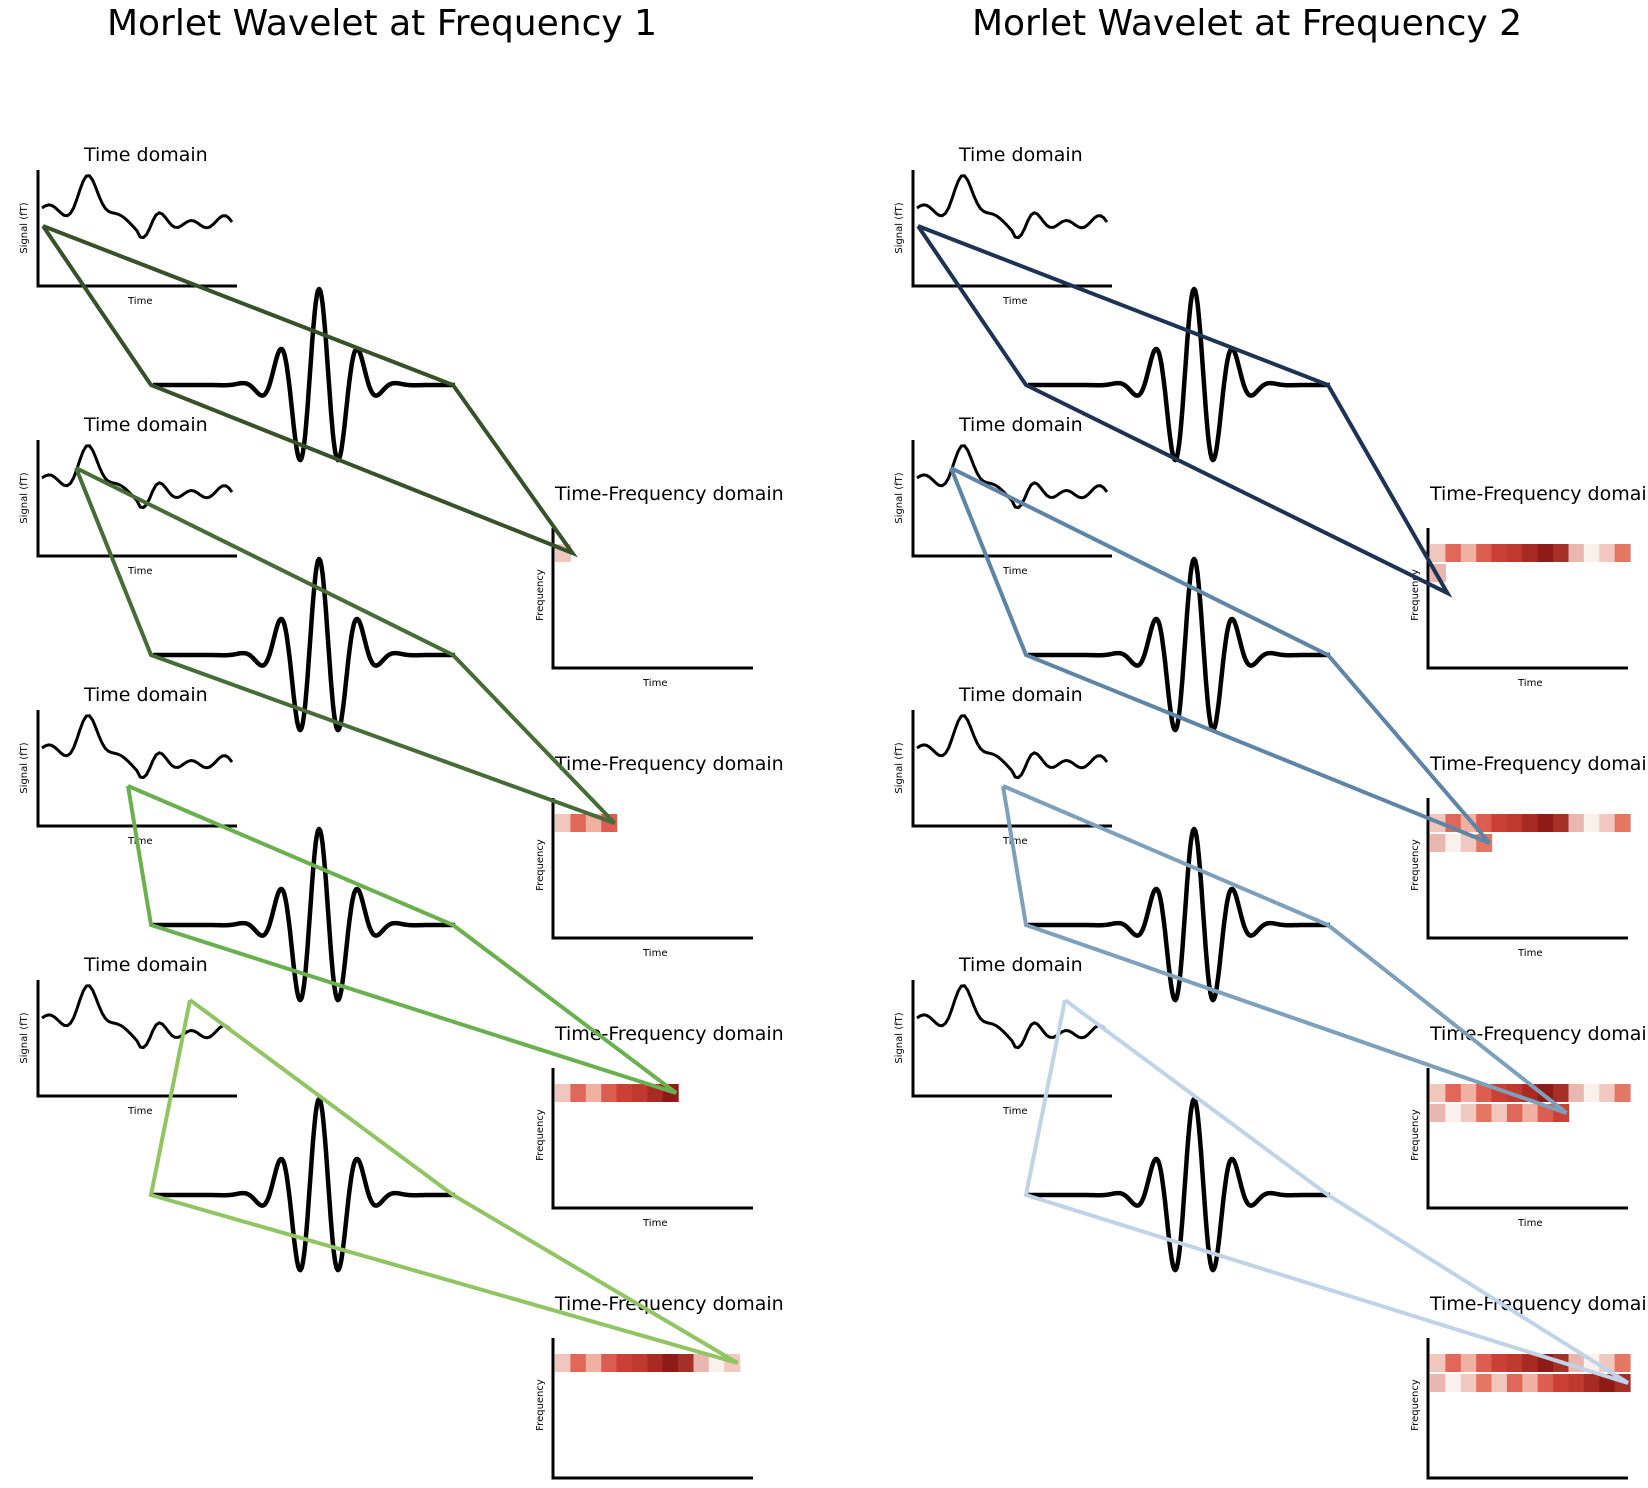 Image resolution: width=1648 pixels, height=1488 pixels. What do you see at coordinates (1179, 914) in the screenshot?
I see `morlet-wavelet` at bounding box center [1179, 914].